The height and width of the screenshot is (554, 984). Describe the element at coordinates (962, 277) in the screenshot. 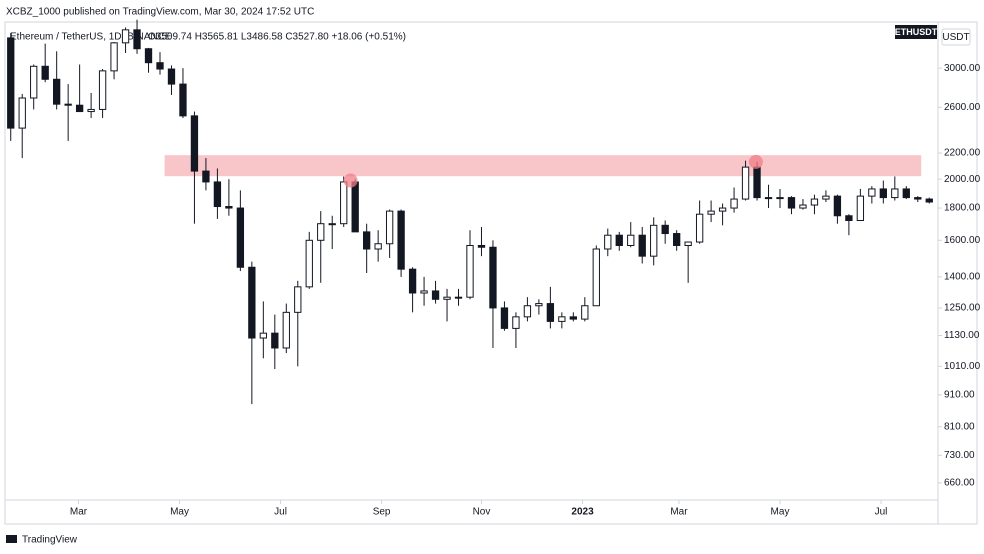

I see `y-tick-label: 1400.00` at that location.